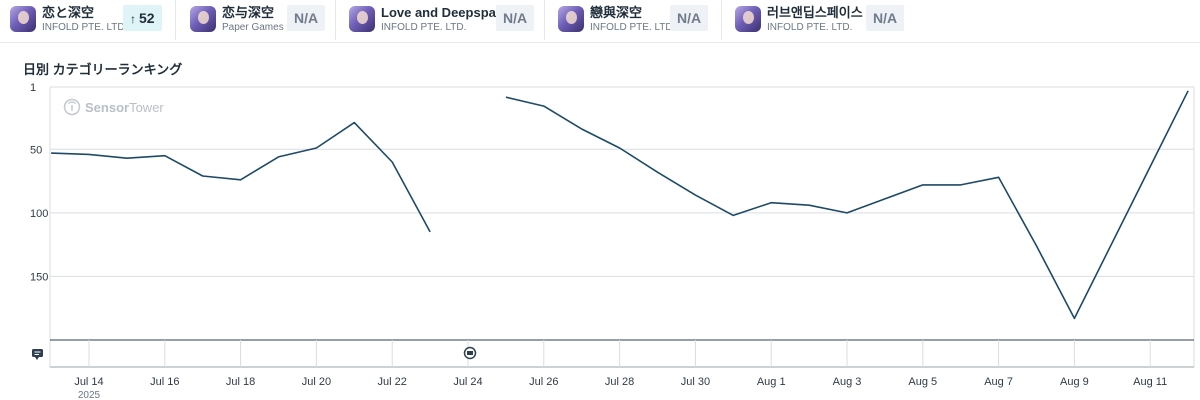  What do you see at coordinates (847, 382) in the screenshot?
I see `x-tick-label: Aug 3` at bounding box center [847, 382].